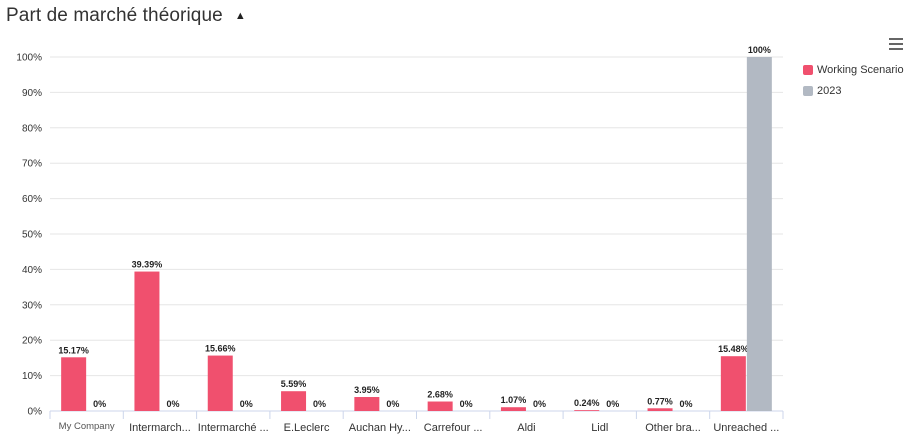  I want to click on chart-header: Part de marché théorique ▲, so click(126, 16).